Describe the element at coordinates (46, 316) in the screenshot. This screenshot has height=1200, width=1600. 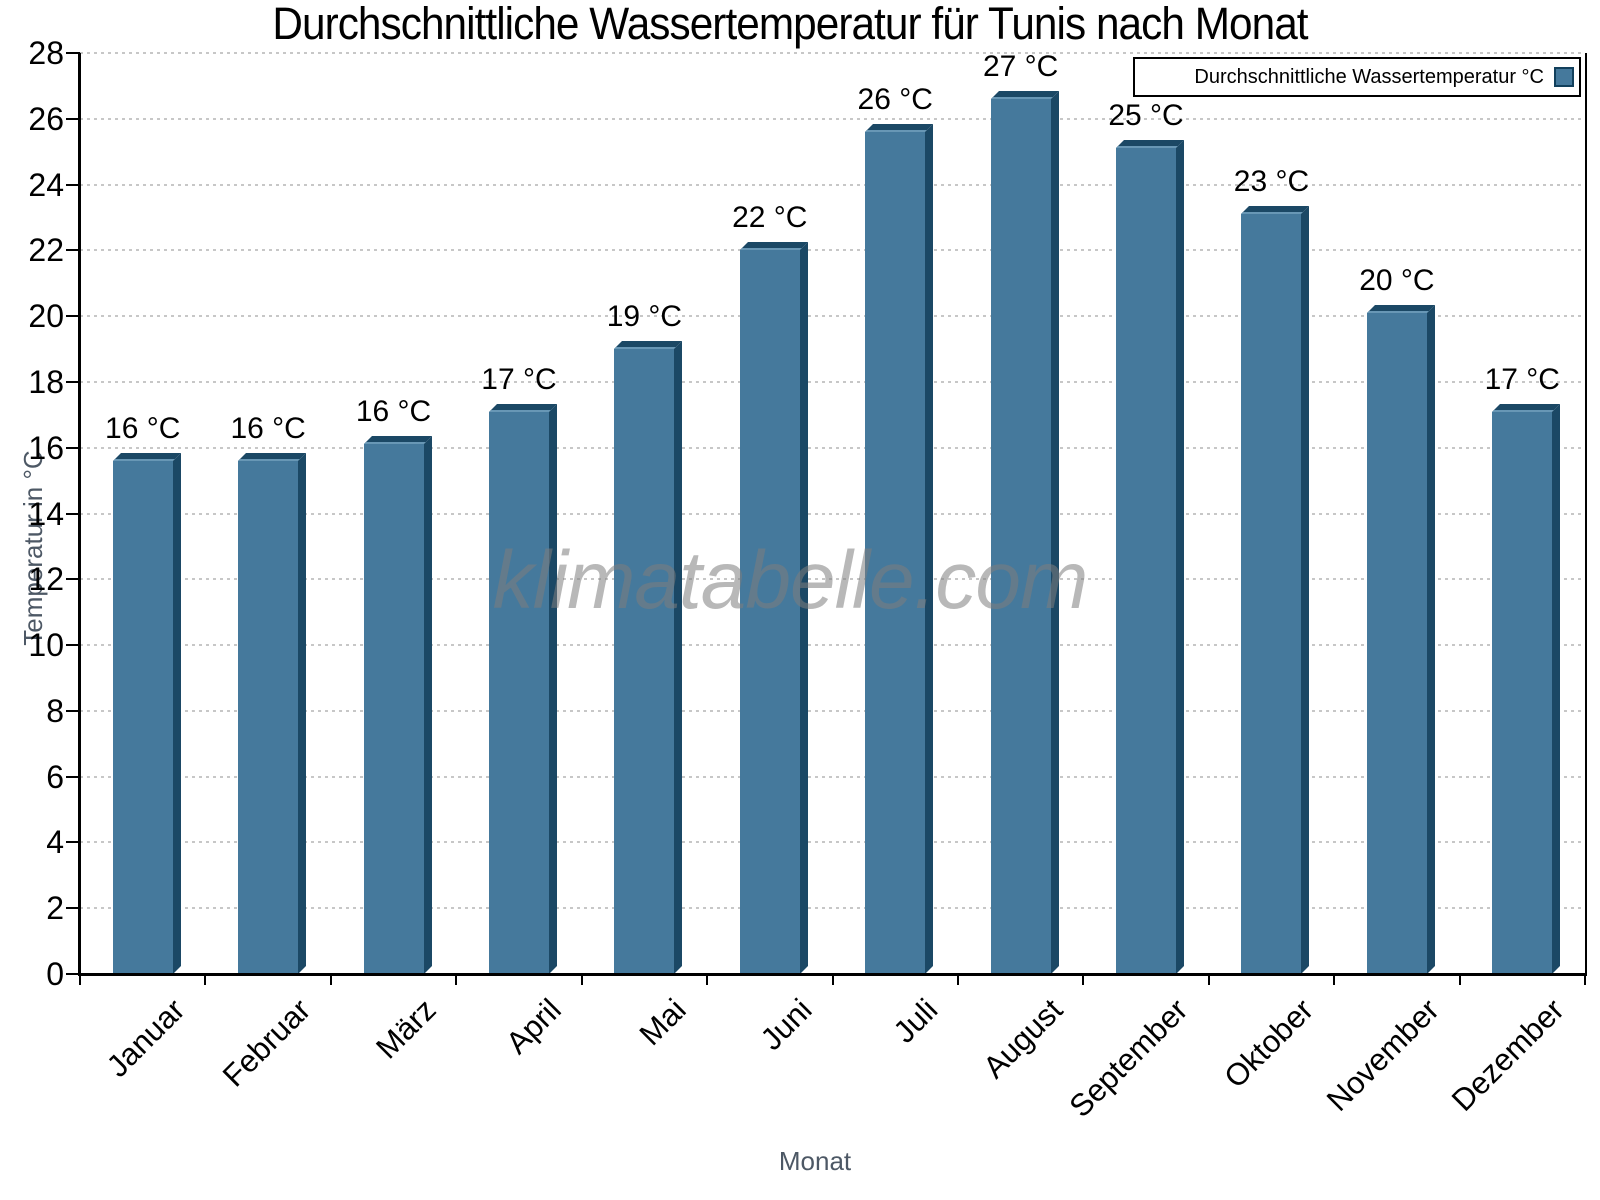
I see `y-tick-label: 20` at that location.